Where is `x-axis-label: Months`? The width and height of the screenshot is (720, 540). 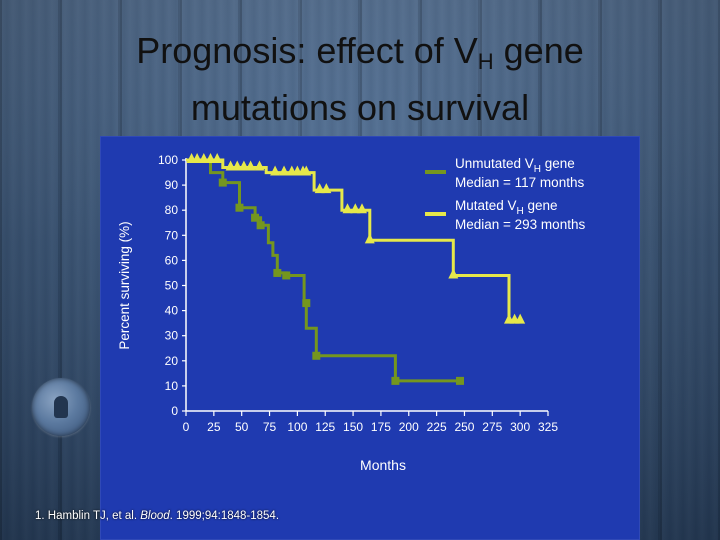
x-axis-label: Months is located at coordinates (383, 465).